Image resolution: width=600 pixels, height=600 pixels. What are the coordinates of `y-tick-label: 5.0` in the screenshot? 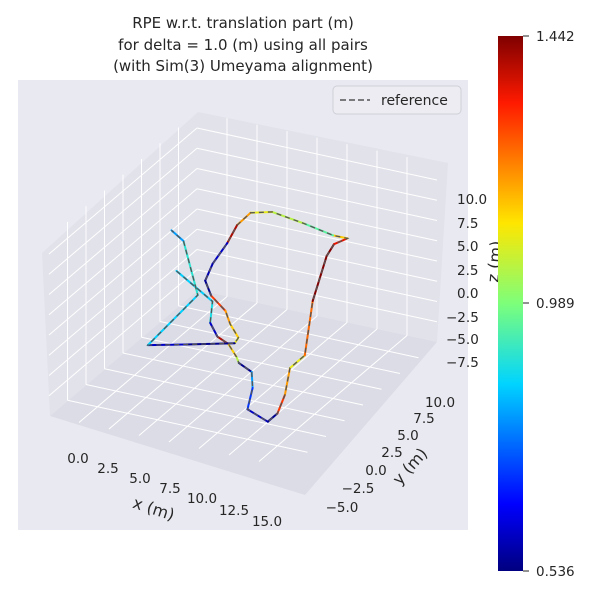 It's located at (407, 436).